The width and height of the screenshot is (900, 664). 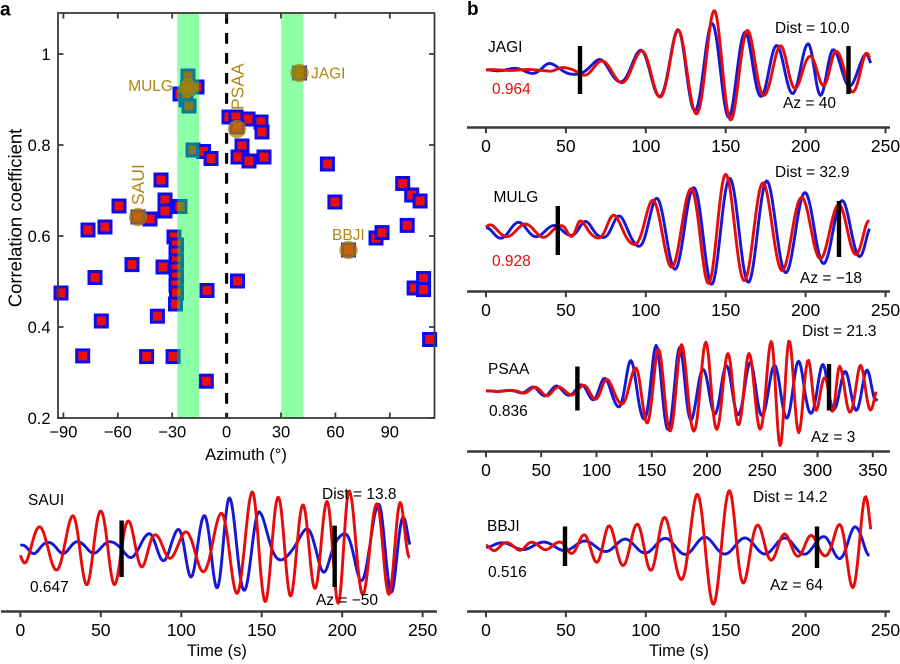 I want to click on svg-text: 350, so click(x=872, y=470).